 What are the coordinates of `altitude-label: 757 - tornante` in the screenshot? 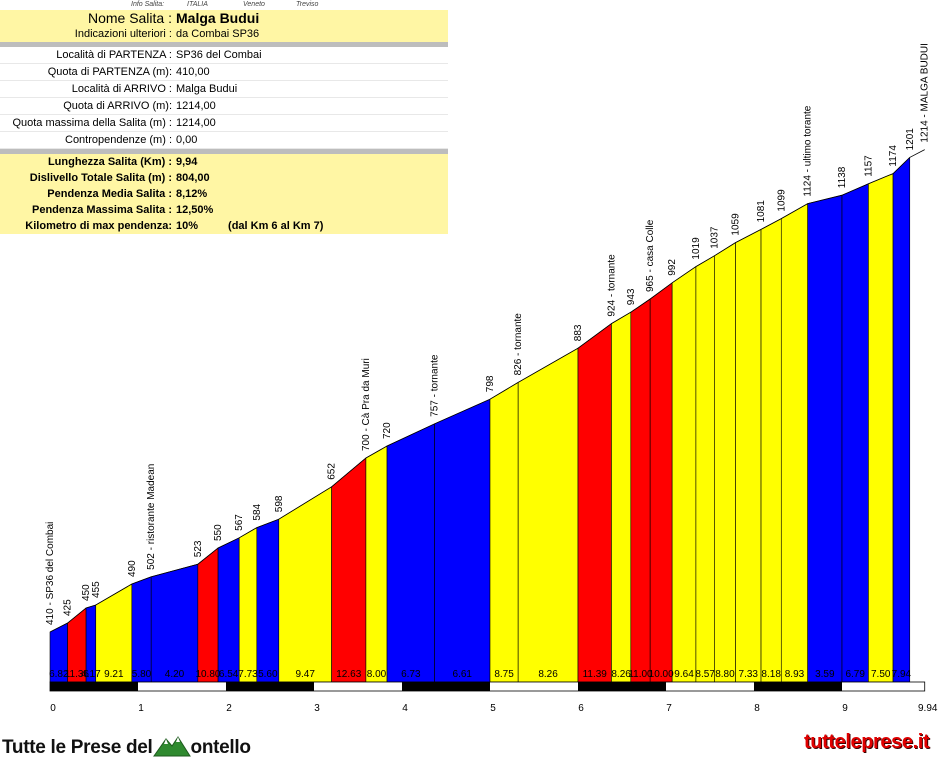 It's located at (435, 385).